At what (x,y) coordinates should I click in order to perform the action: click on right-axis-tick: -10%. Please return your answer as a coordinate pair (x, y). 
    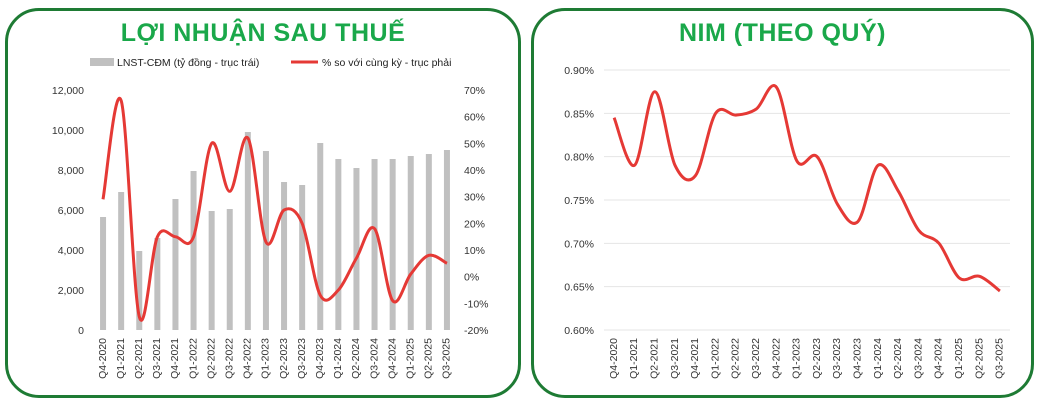
    Looking at the image, I should click on (476, 304).